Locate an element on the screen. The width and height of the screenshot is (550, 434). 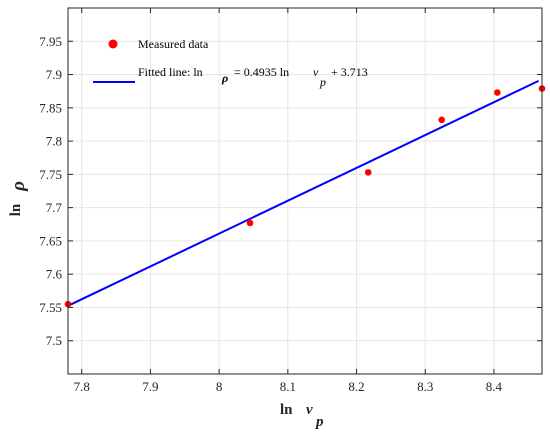
x-tick-label: 8.3 is located at coordinates (425, 386).